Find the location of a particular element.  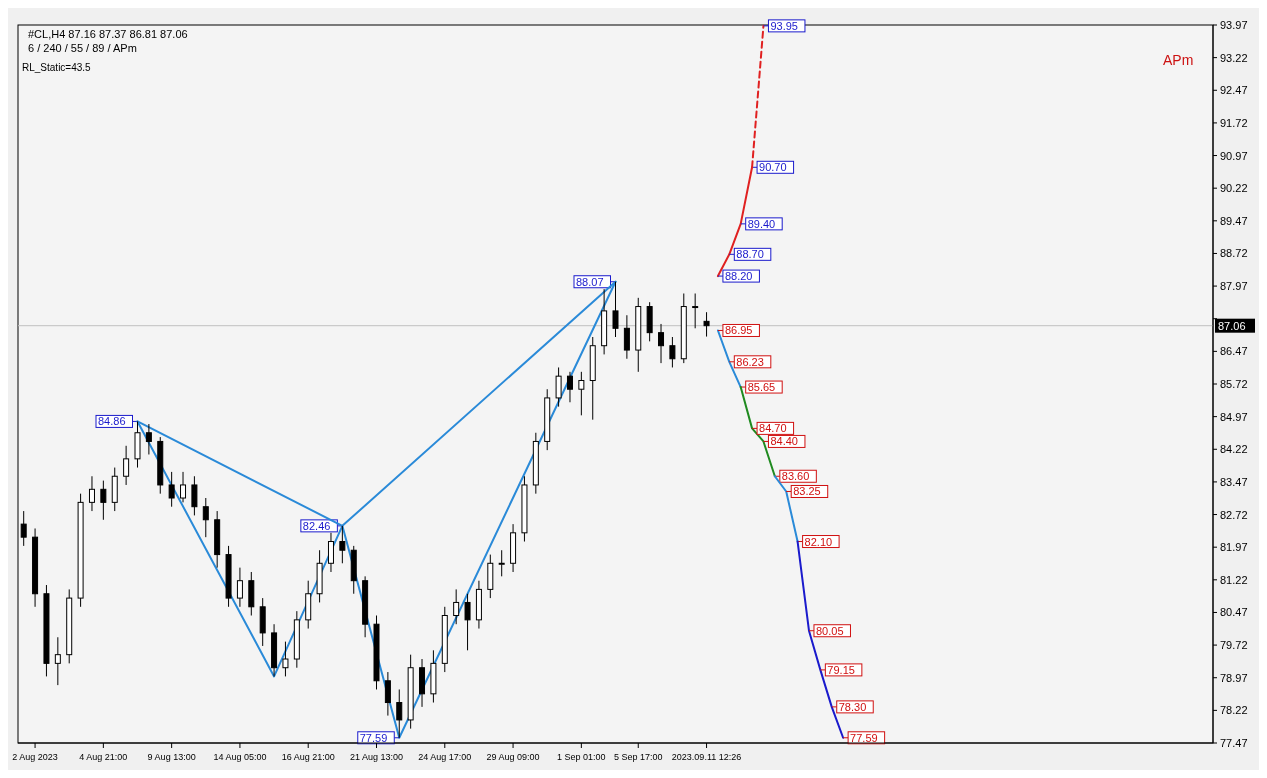

ref-line-label: 87.06 is located at coordinates (1232, 325).